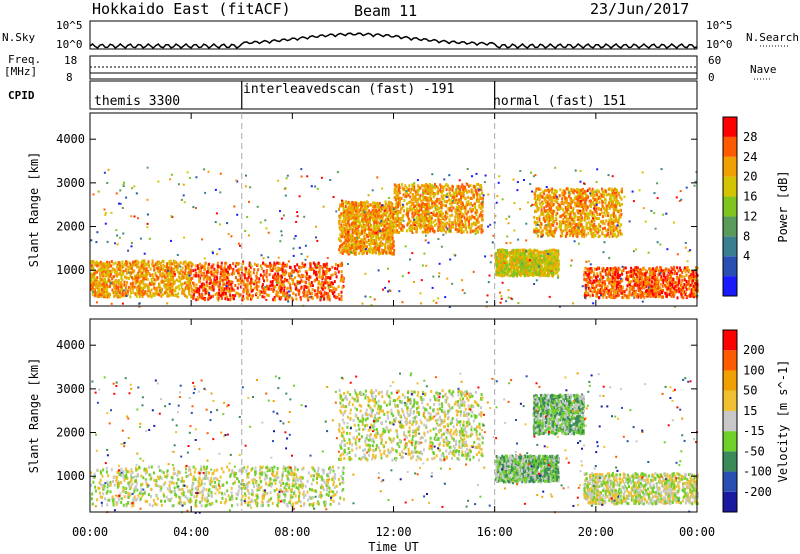 The image size is (800, 554). Describe the element at coordinates (349, 89) in the screenshot. I see `cpid-segment-label-2: interleavedscan (fast) -191` at that location.